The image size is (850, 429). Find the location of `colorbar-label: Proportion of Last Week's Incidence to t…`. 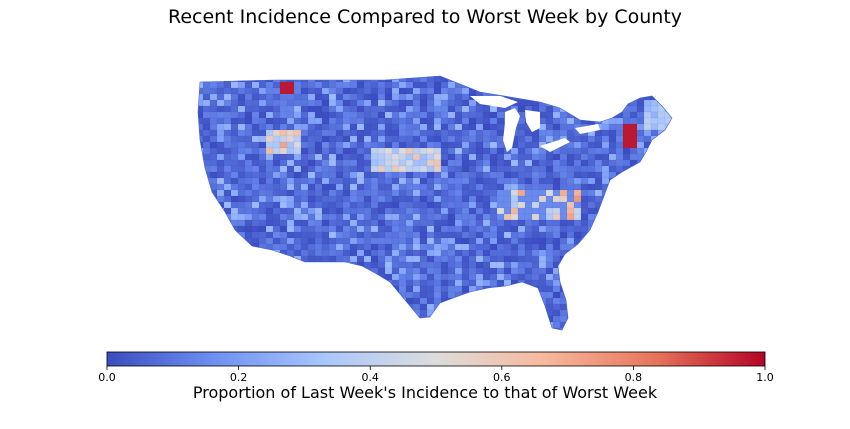

colorbar-label: Proportion of Last Week's Incidence to t… is located at coordinates (425, 392).